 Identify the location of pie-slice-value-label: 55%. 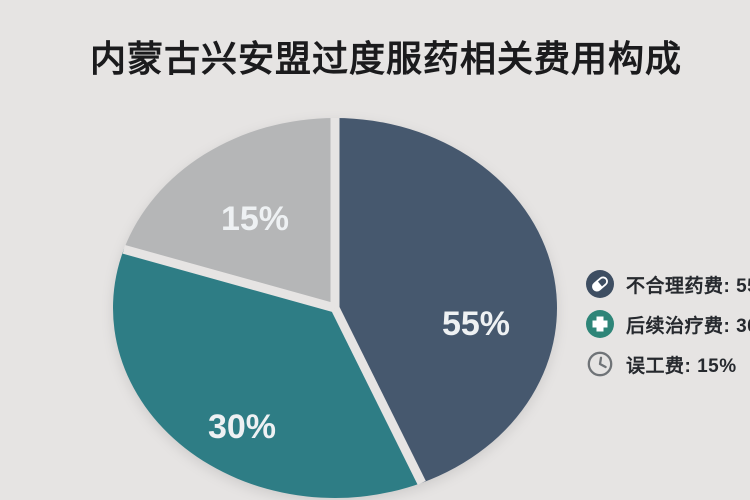
(476, 324).